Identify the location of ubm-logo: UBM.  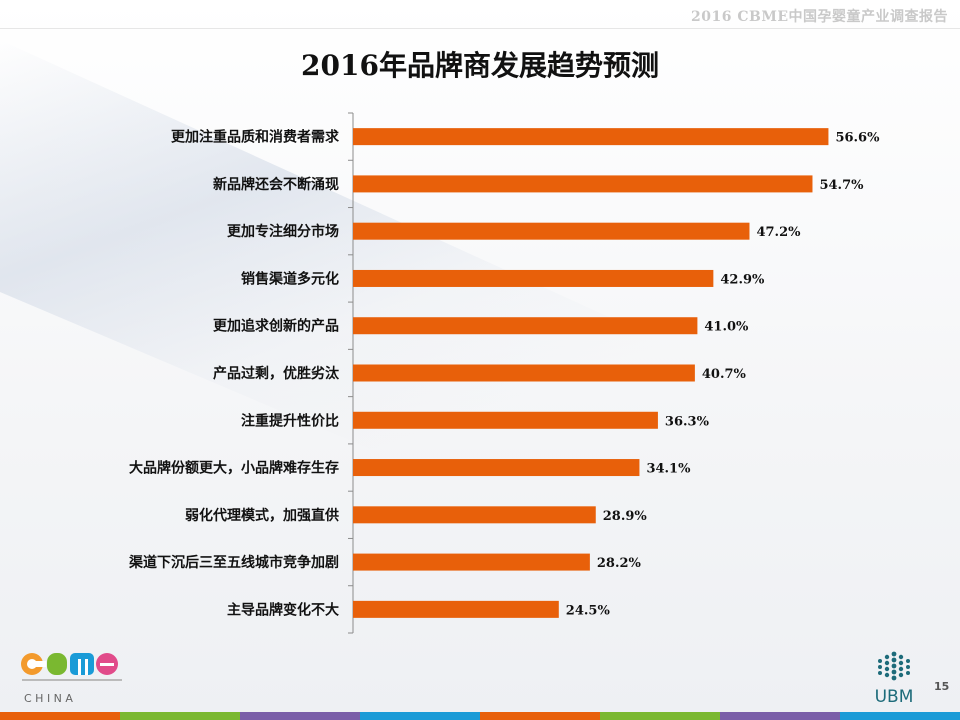
(894, 678).